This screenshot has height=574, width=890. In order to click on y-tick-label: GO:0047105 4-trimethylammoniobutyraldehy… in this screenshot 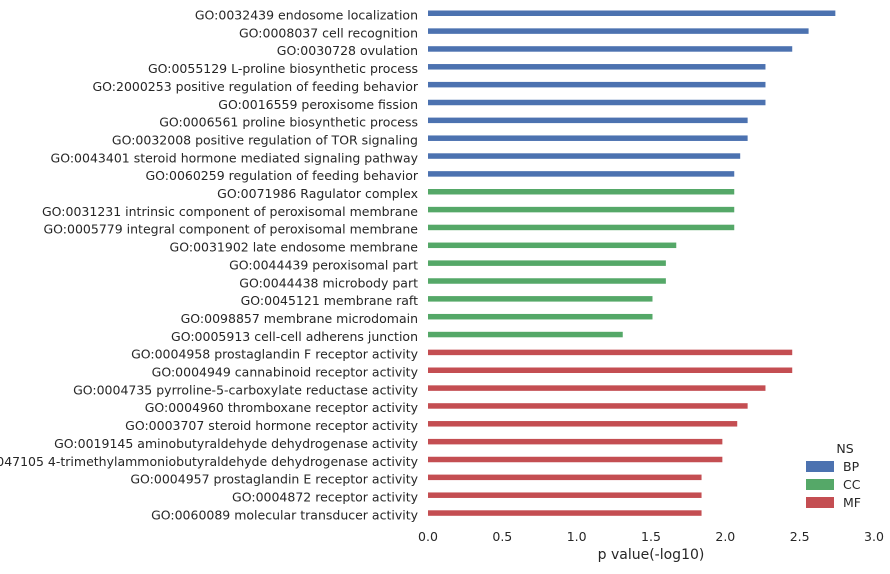, I will do `click(209, 461)`.